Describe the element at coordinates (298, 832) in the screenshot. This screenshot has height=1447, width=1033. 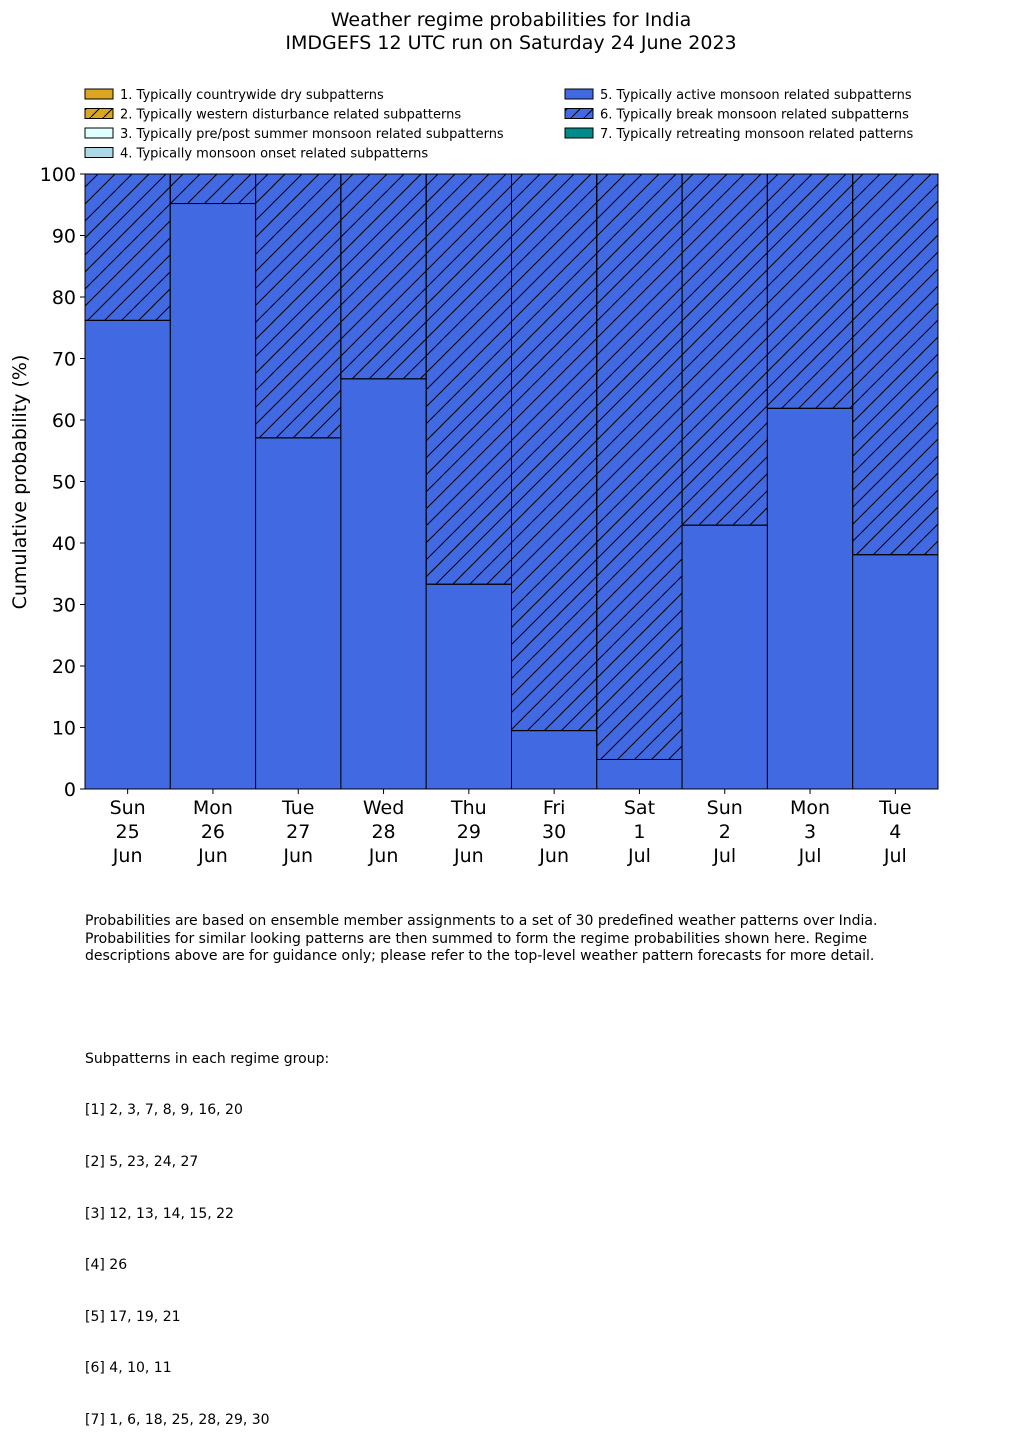
I see `x-tick-label: 27` at that location.